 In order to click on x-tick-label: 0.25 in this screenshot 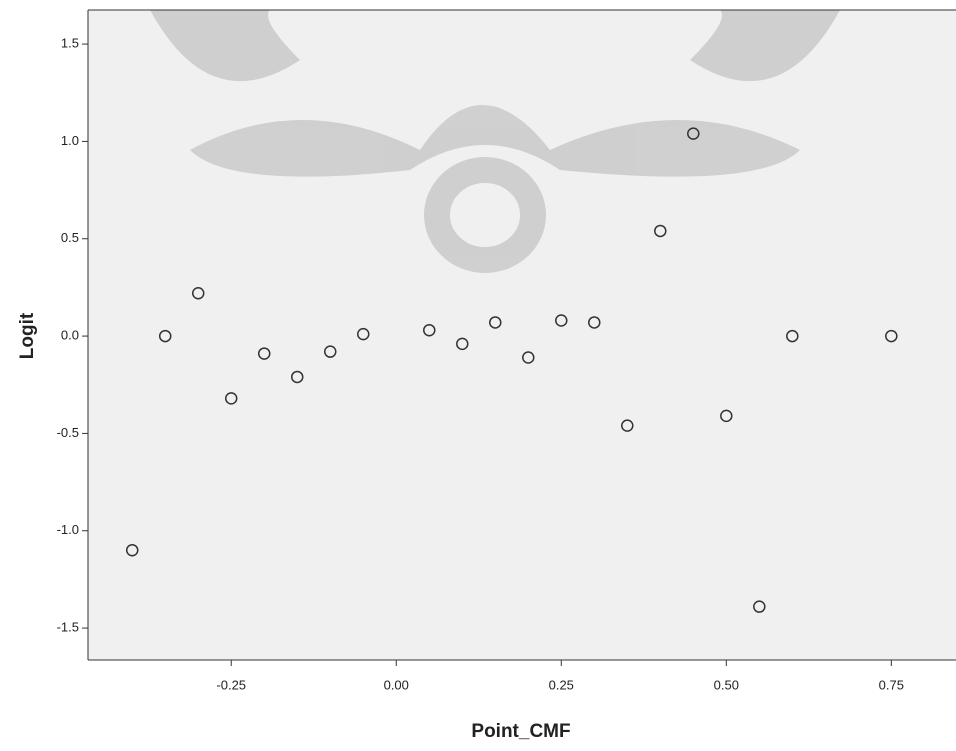, I will do `click(561, 684)`.